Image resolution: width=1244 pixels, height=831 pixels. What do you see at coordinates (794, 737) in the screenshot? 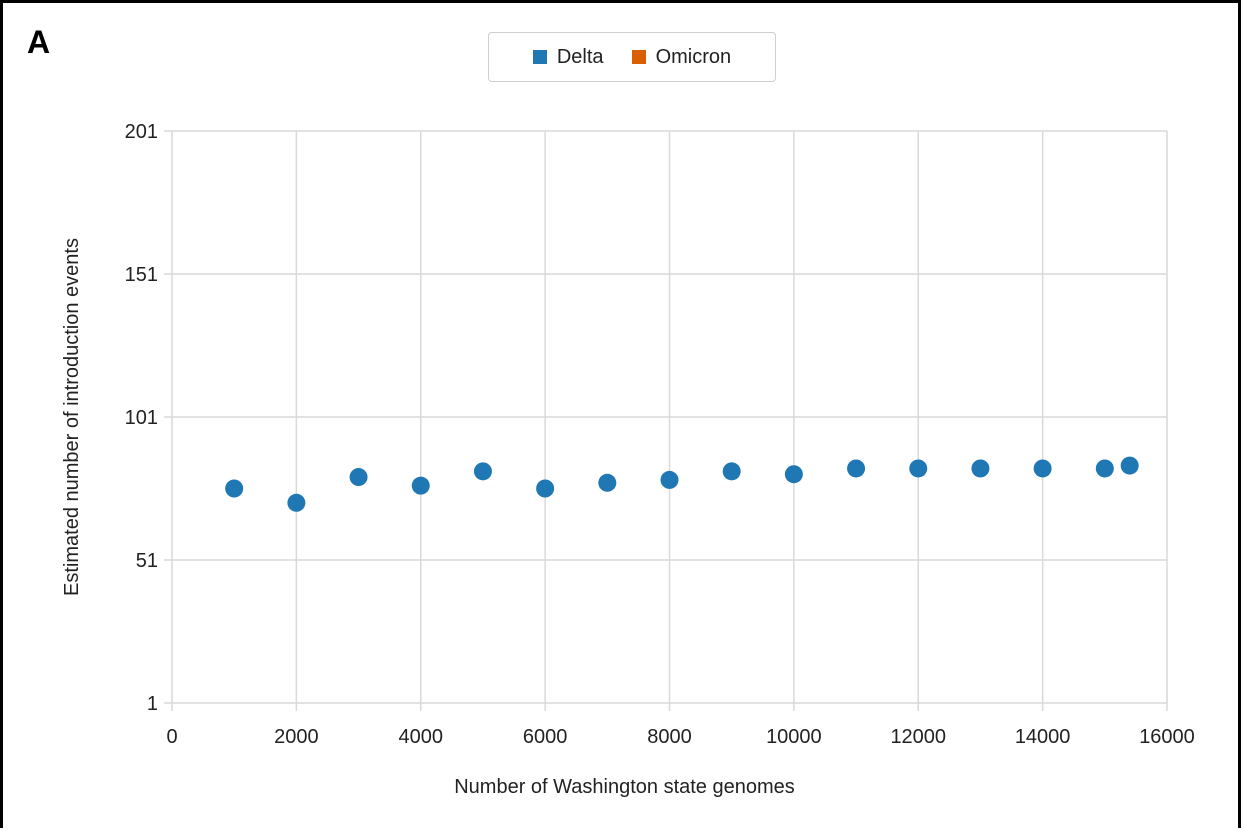
I see `x-tick-label: 10000` at bounding box center [794, 737].